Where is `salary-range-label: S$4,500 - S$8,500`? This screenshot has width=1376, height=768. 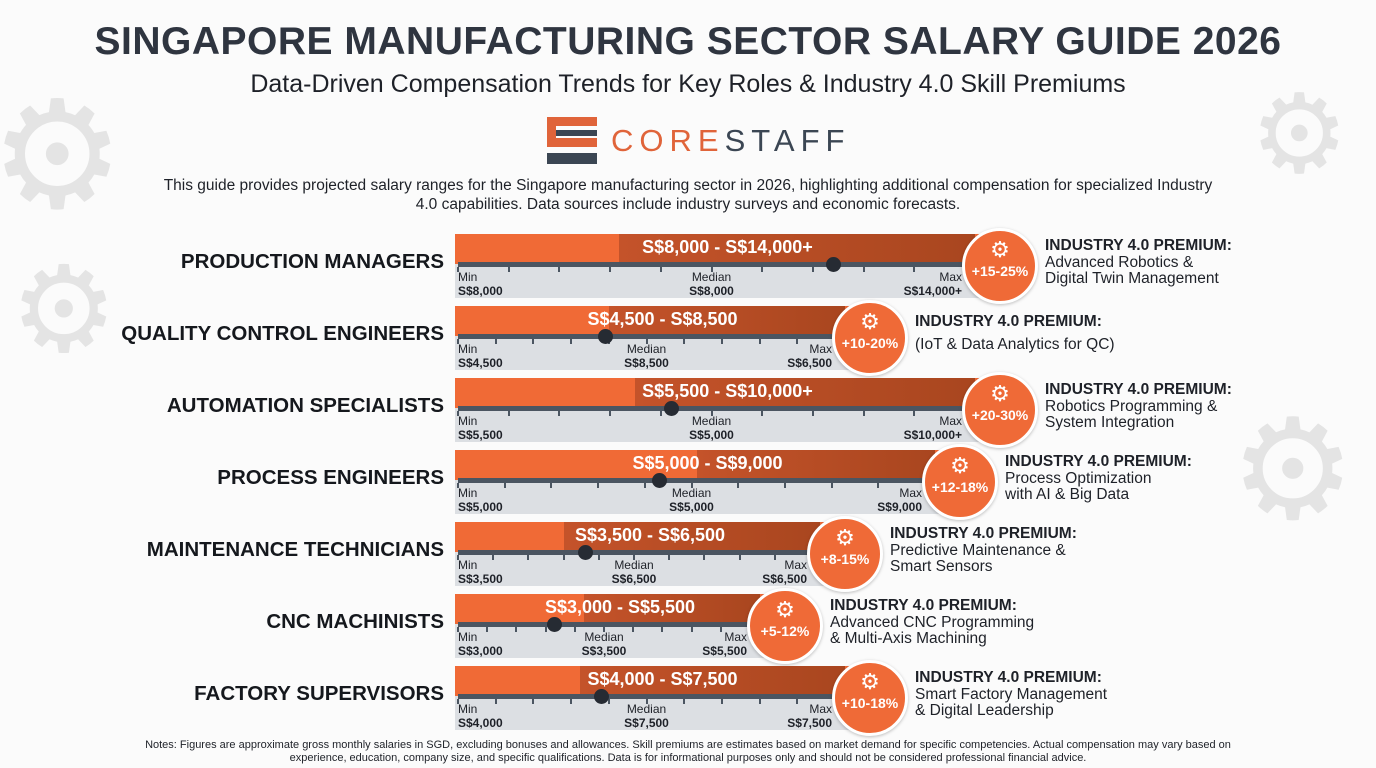
salary-range-label: S$4,500 - S$8,500 is located at coordinates (662, 319).